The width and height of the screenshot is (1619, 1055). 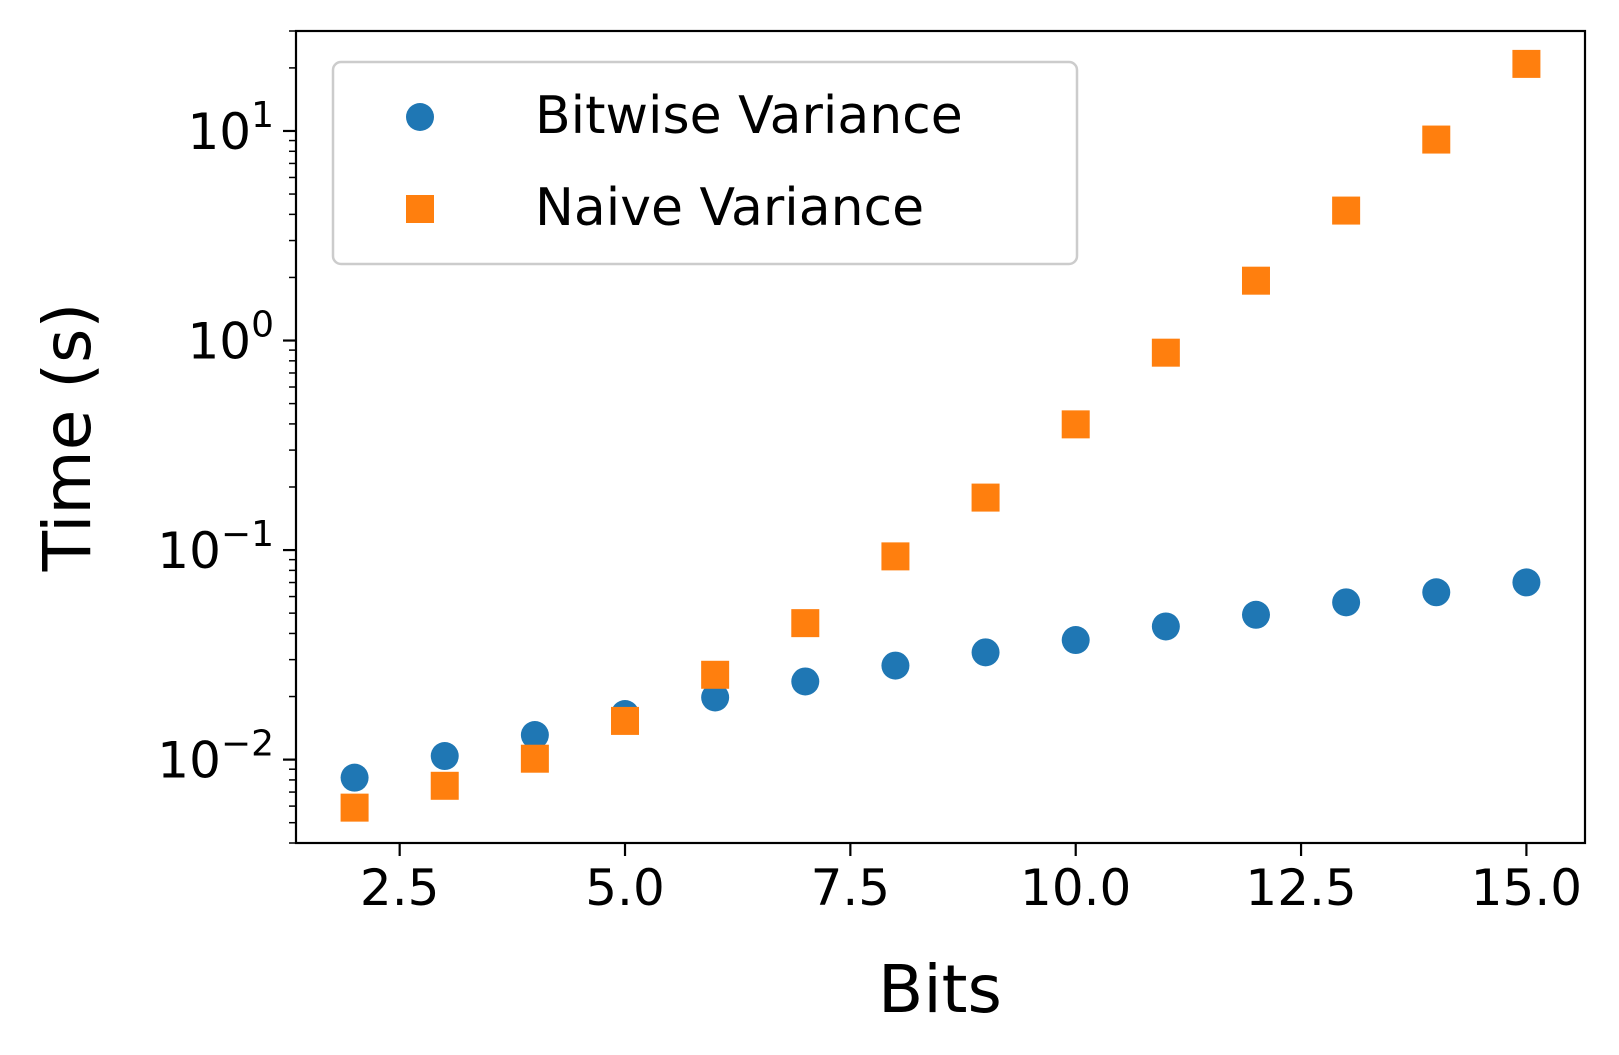 I want to click on legend: Bitwise Variance Naive Variance, so click(x=705, y=163).